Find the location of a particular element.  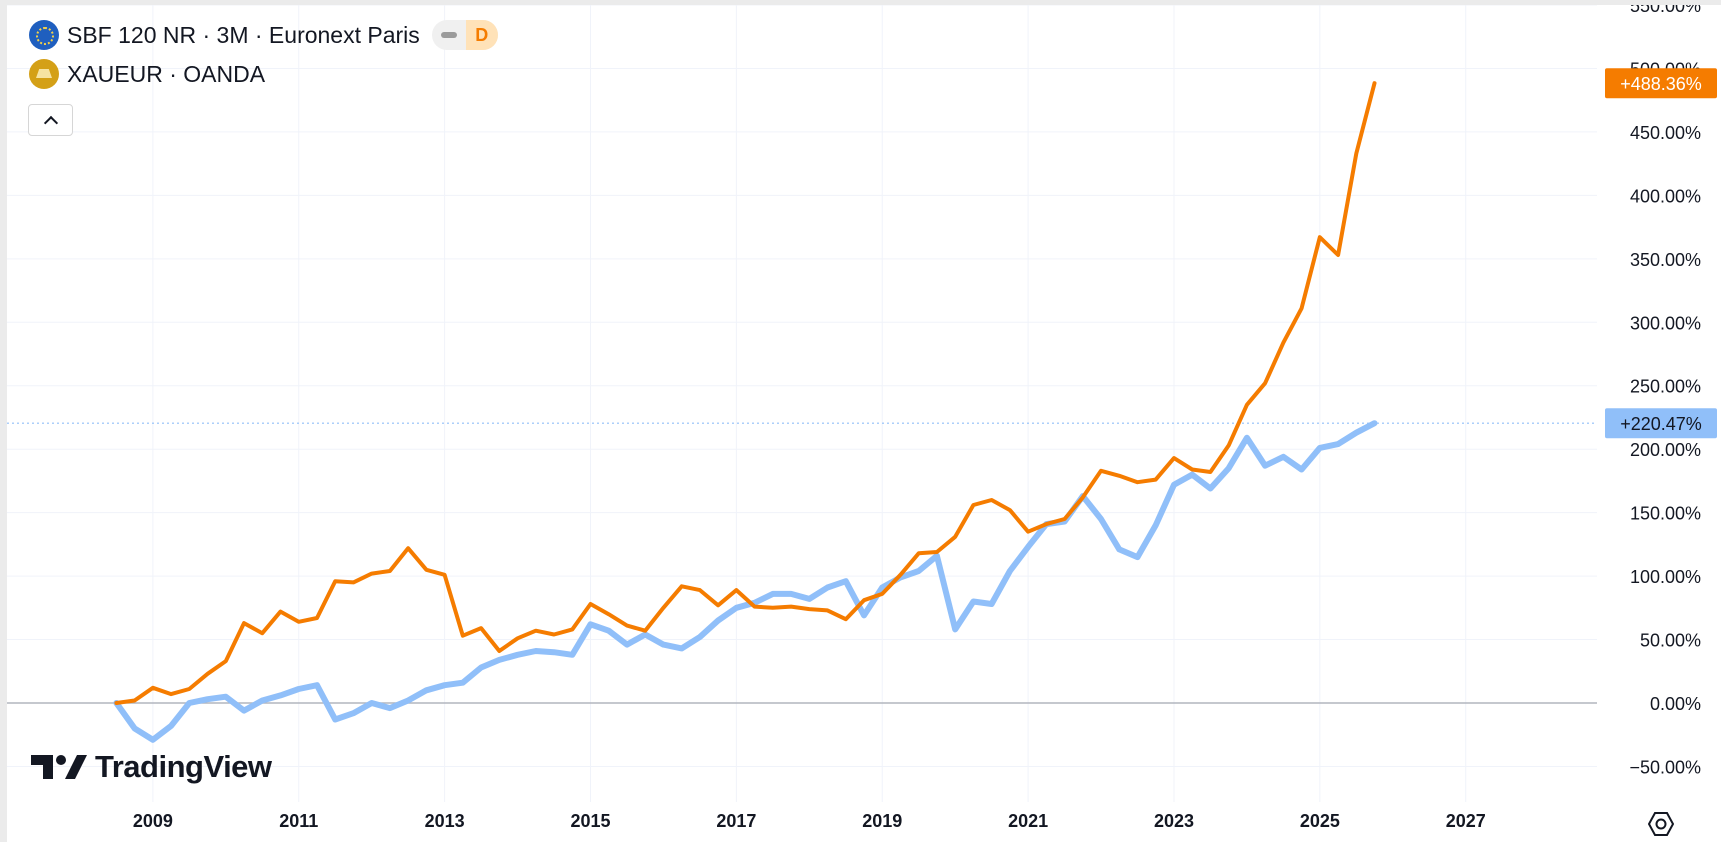

y-tick-label: 100.00% is located at coordinates (1665, 577).